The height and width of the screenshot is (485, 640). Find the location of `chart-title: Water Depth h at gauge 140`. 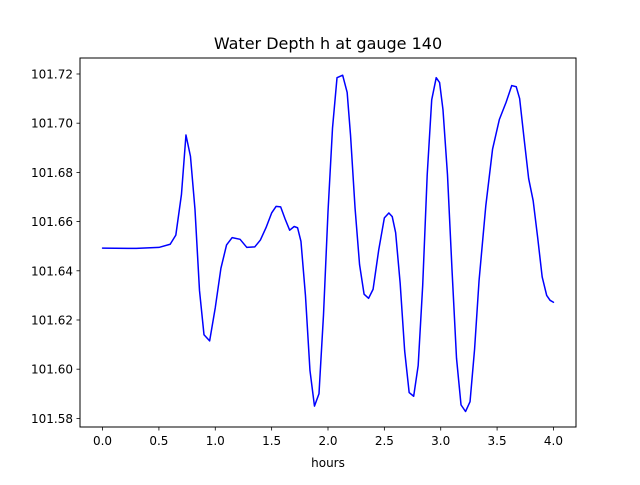

chart-title: Water Depth h at gauge 140 is located at coordinates (328, 43).